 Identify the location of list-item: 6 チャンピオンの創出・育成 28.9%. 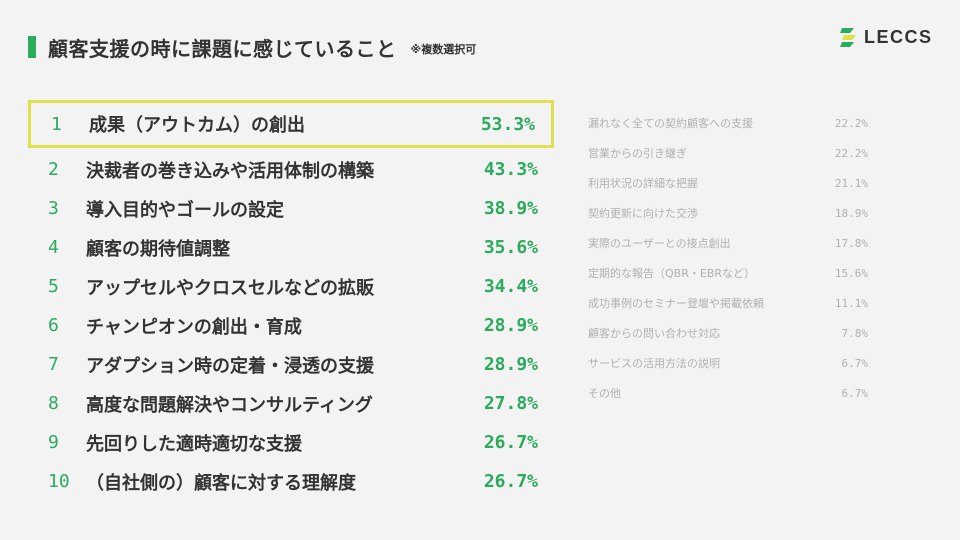
(291, 325).